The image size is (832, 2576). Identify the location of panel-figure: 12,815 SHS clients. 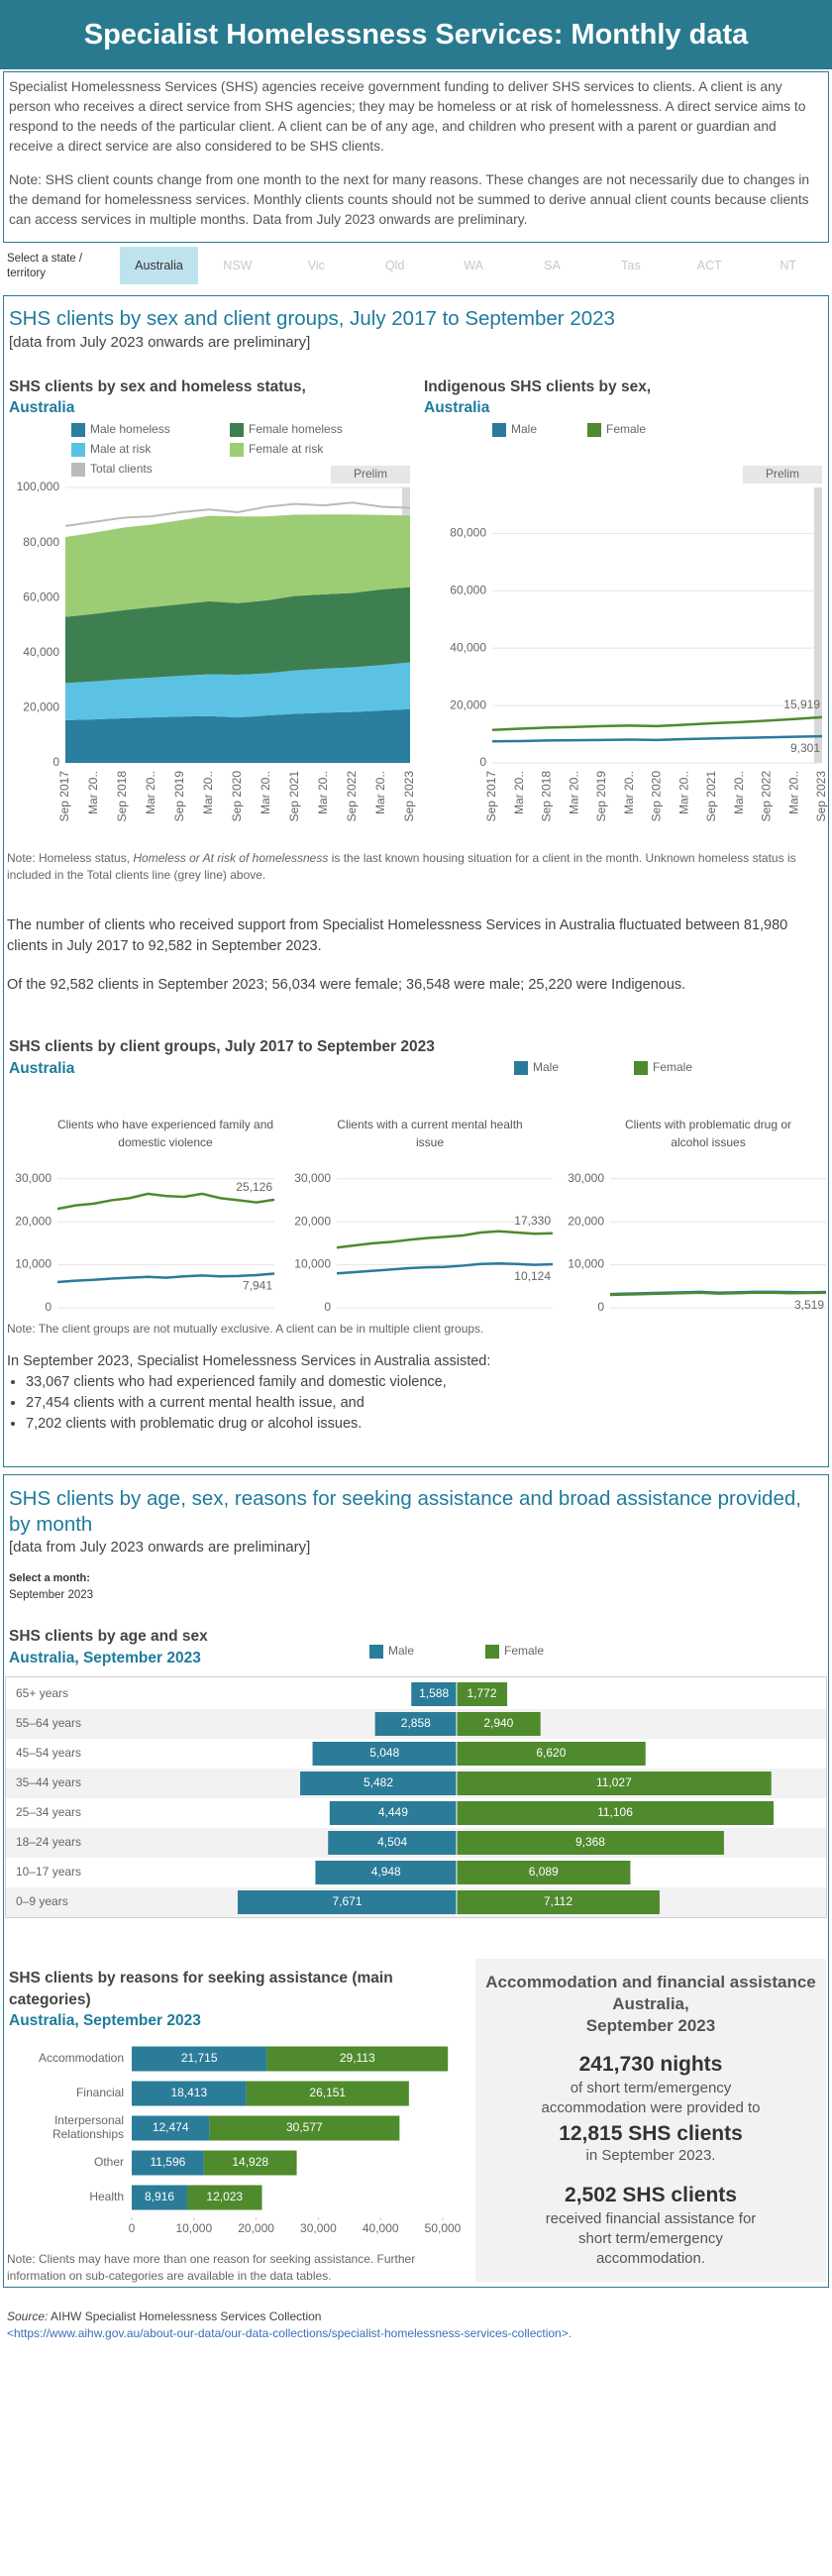
(651, 2133).